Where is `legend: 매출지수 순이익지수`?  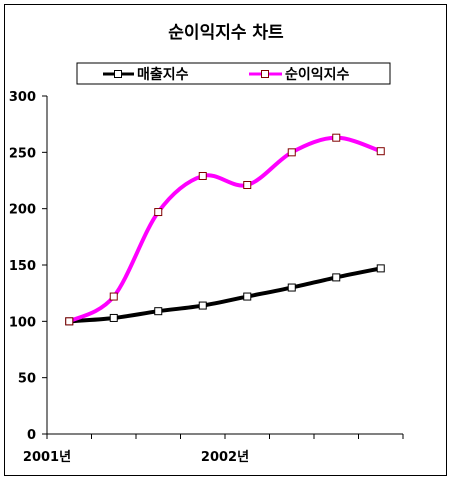
legend: 매출지수 순이익지수 is located at coordinates (233, 73).